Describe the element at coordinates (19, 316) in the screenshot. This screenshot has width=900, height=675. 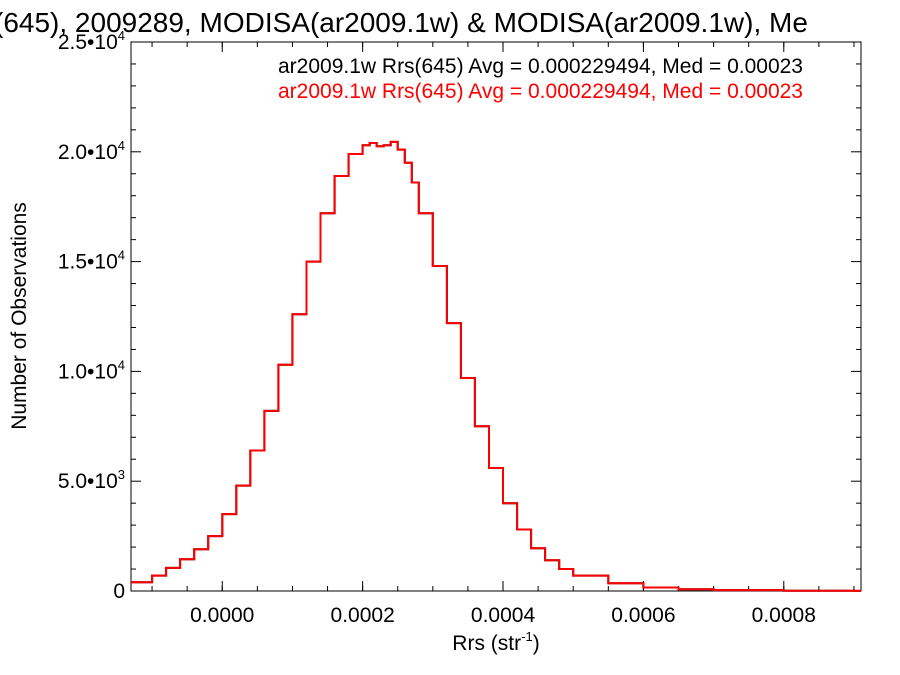
I see `y-axis-label: Number of Observations` at that location.